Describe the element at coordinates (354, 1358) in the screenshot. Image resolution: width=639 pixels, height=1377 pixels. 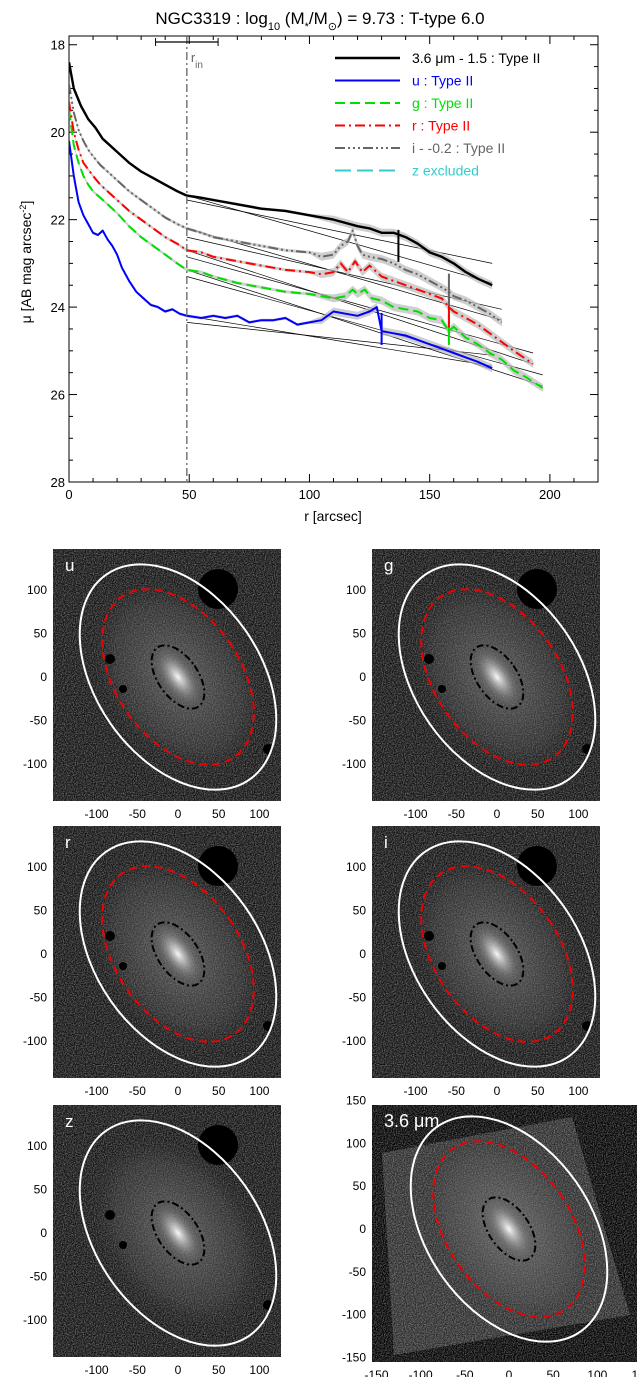
I see `panel-y-tick-label: -150` at that location.